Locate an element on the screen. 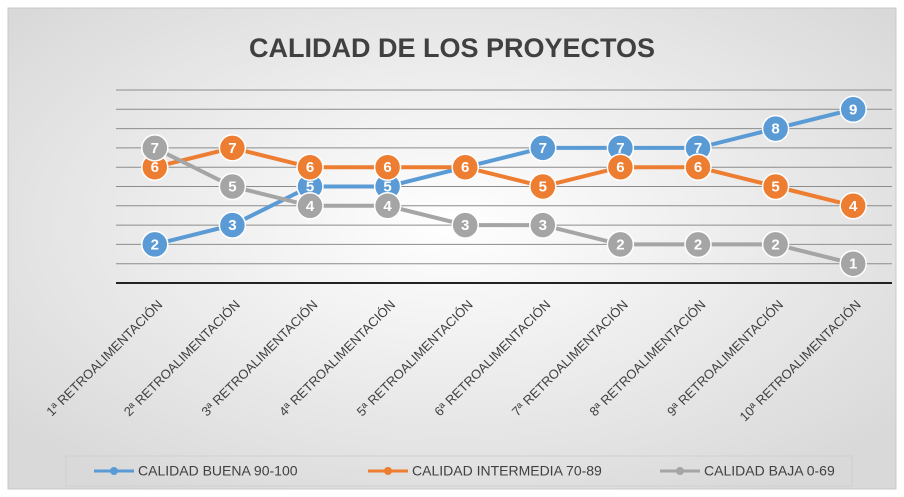 This screenshot has width=904, height=497. data-label: 1 is located at coordinates (853, 264).